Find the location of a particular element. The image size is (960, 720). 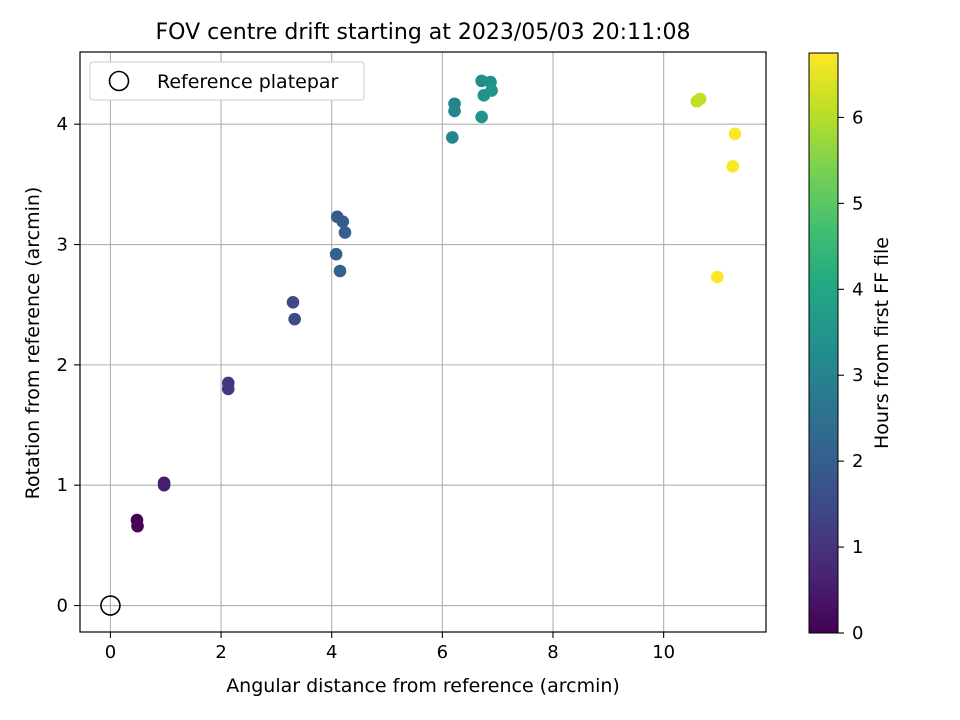

x-tick-label: 10 is located at coordinates (663, 652).